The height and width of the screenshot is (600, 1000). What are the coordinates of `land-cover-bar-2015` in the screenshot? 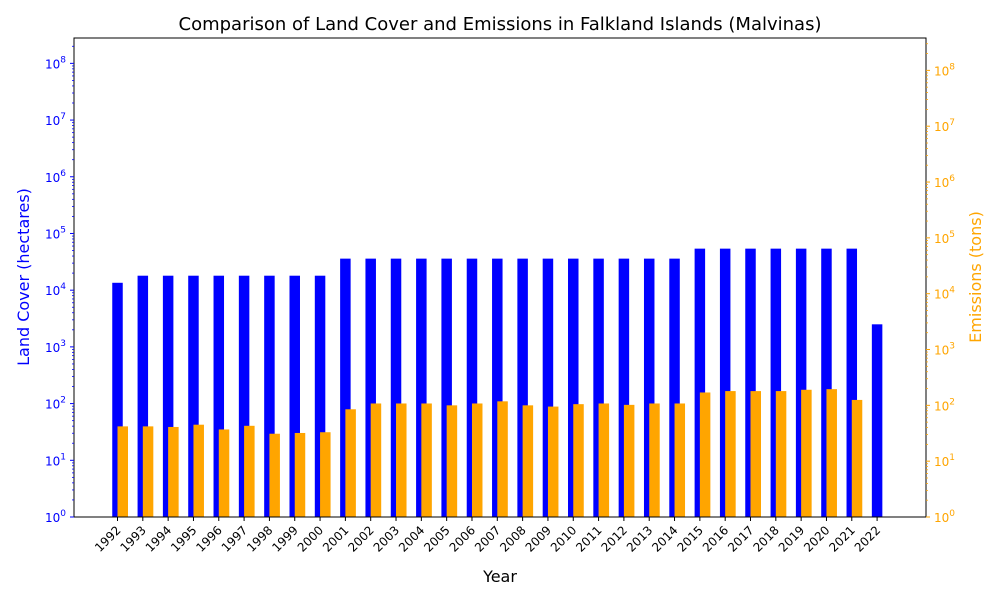 It's located at (700, 382).